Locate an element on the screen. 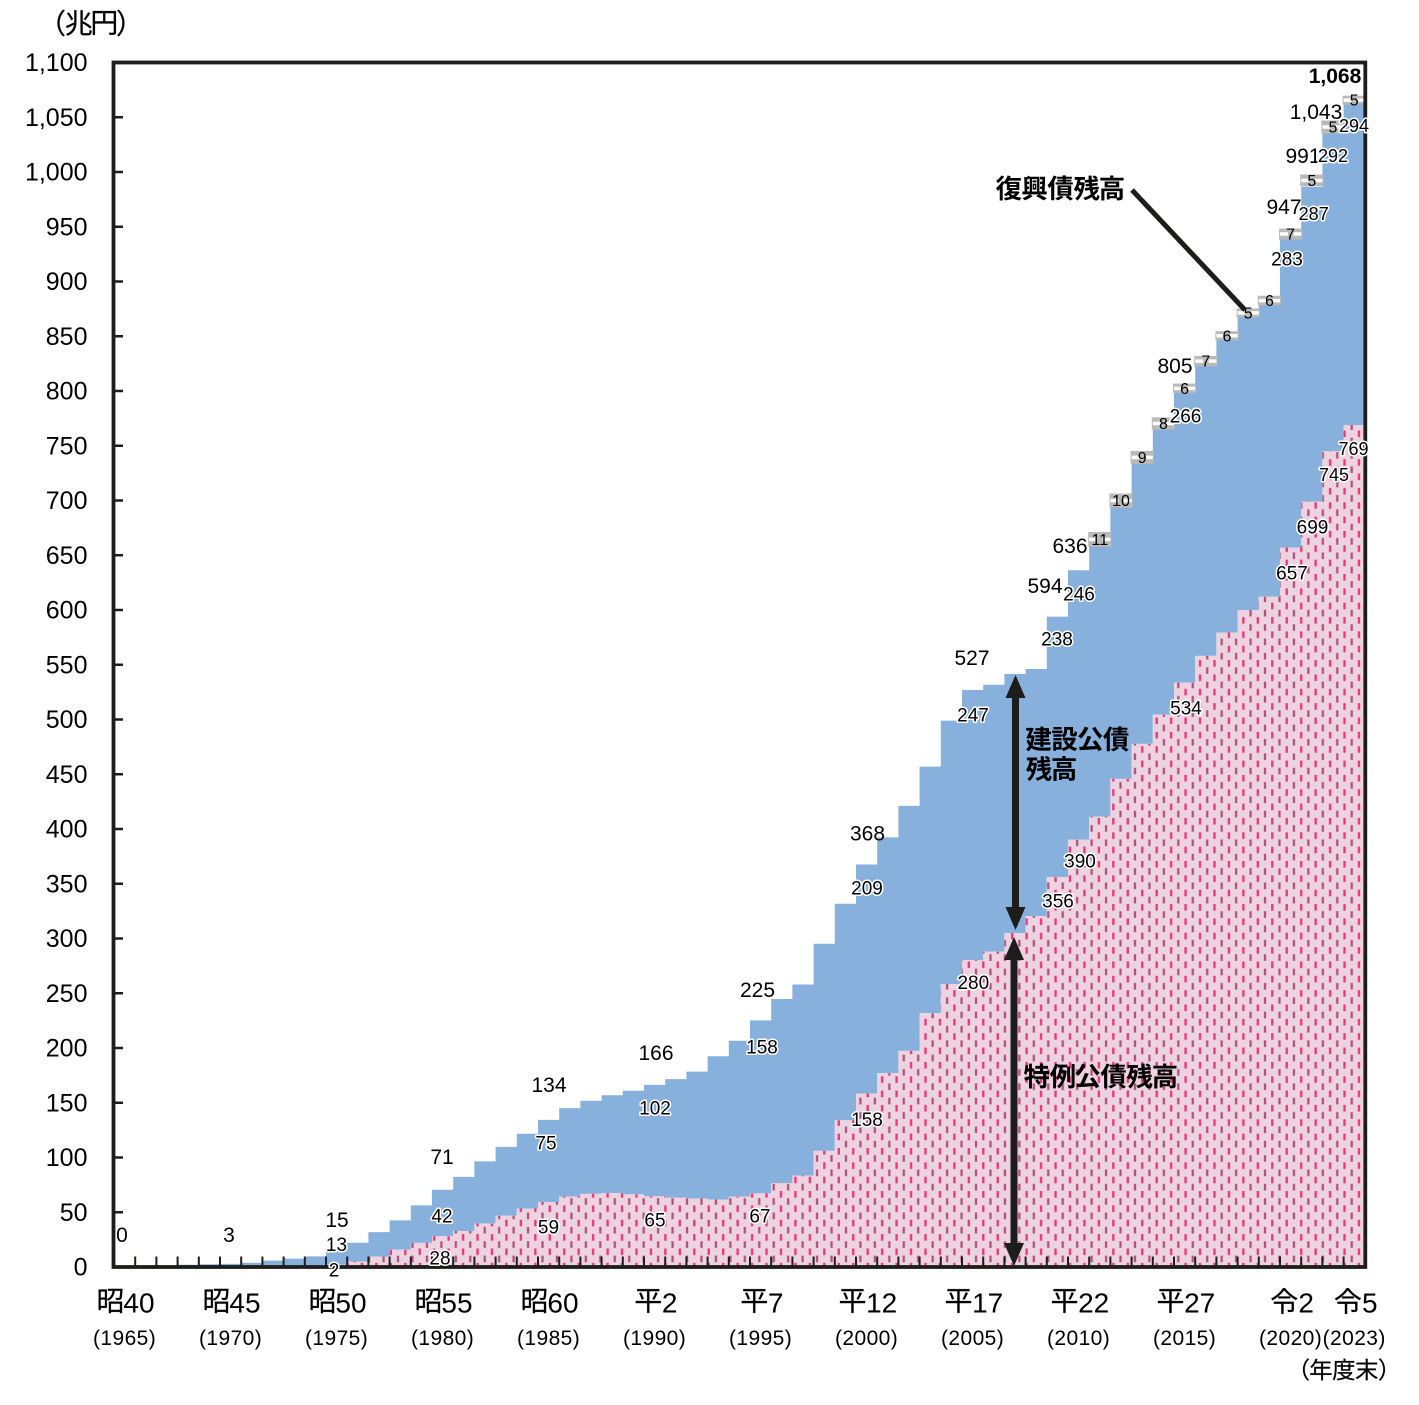 The width and height of the screenshot is (1419, 1405). svg-text: 356 is located at coordinates (1058, 902).